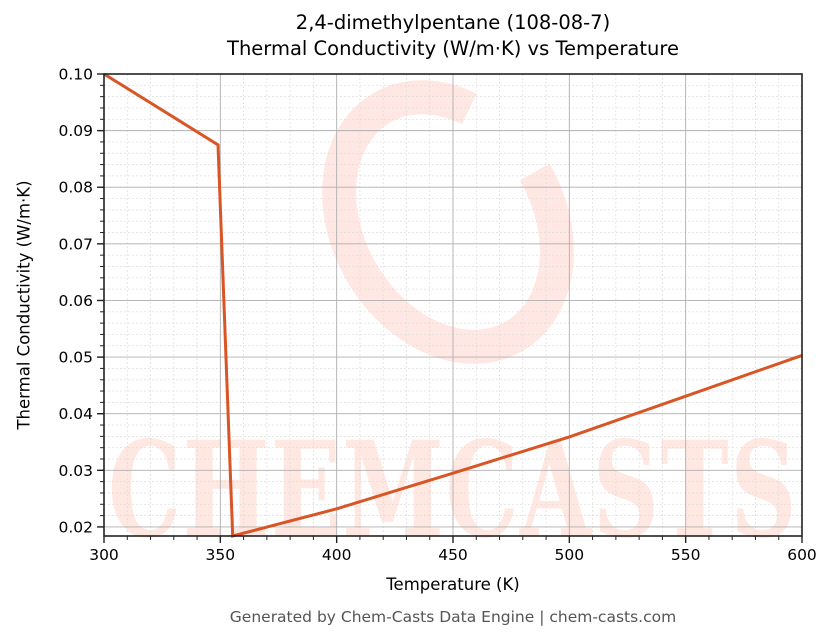 The height and width of the screenshot is (644, 836). Describe the element at coordinates (453, 555) in the screenshot. I see `x-tick-label: 450` at that location.